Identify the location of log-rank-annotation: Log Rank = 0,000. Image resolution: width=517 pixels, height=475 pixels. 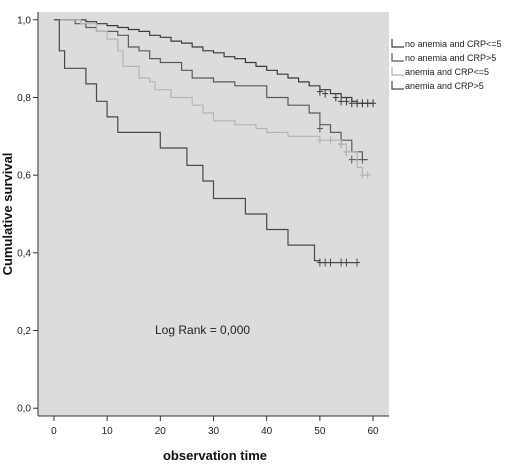
(202, 330).